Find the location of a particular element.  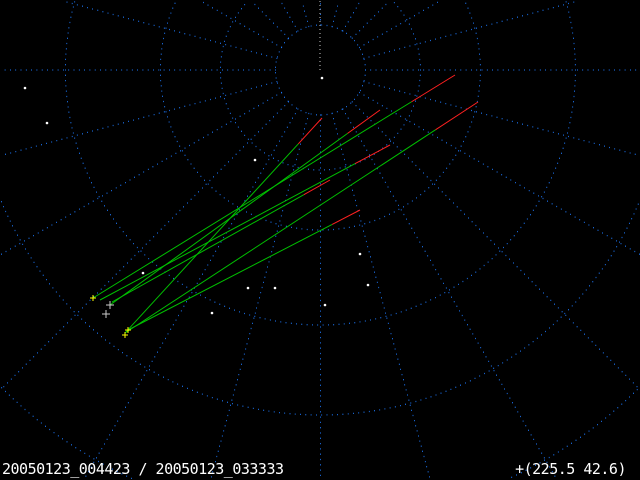

altitude-circle is located at coordinates (320, 86).